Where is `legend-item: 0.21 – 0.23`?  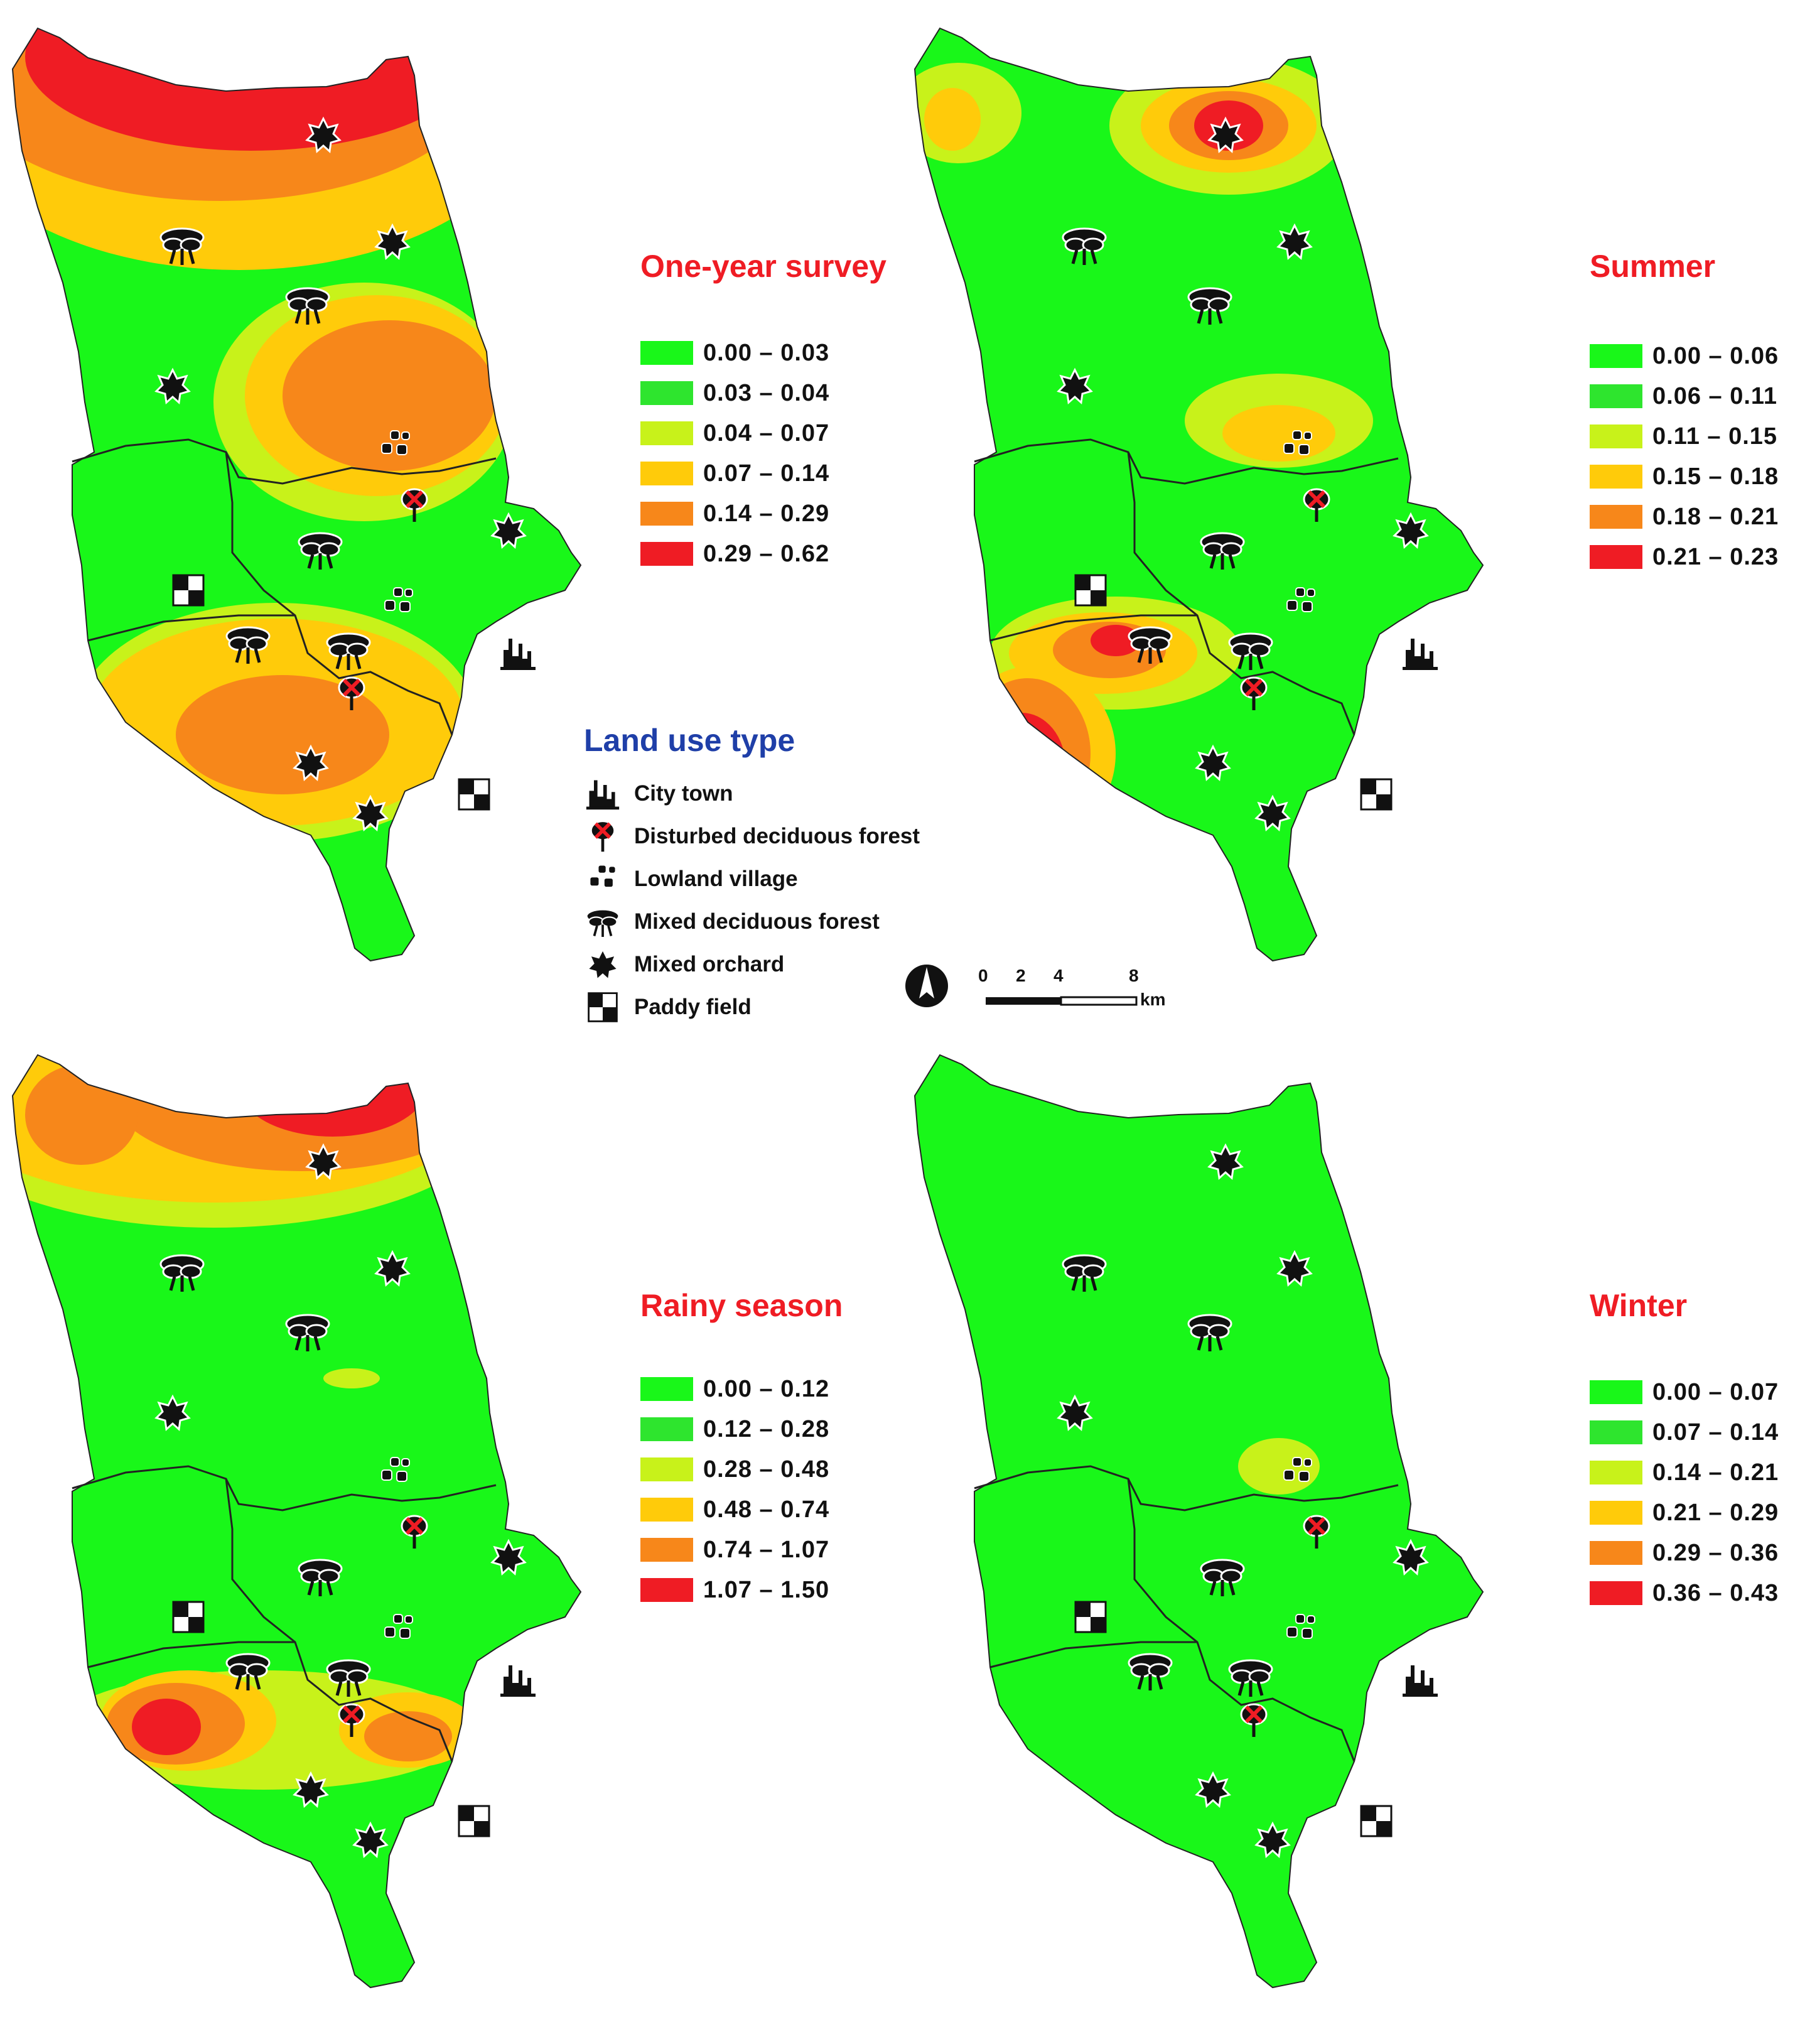 legend-item: 0.21 – 0.23 is located at coordinates (1685, 557).